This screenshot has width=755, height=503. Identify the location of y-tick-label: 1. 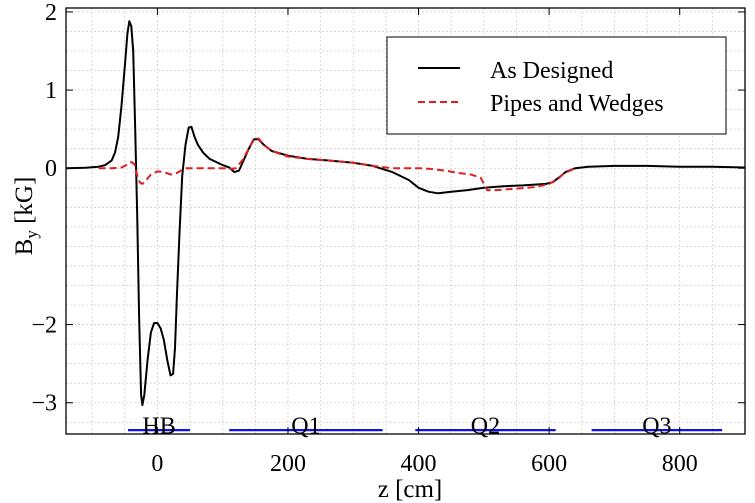
(51, 91).